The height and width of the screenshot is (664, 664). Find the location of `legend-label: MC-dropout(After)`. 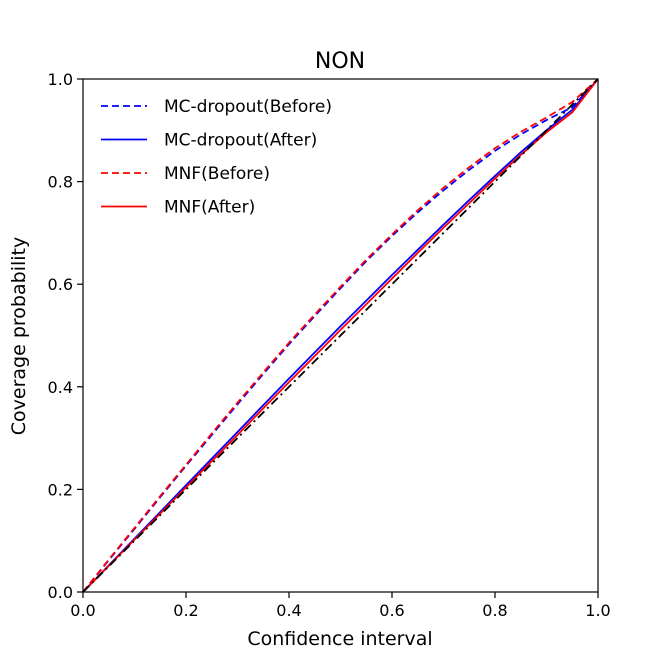

legend-label: MC-dropout(After) is located at coordinates (240, 141).